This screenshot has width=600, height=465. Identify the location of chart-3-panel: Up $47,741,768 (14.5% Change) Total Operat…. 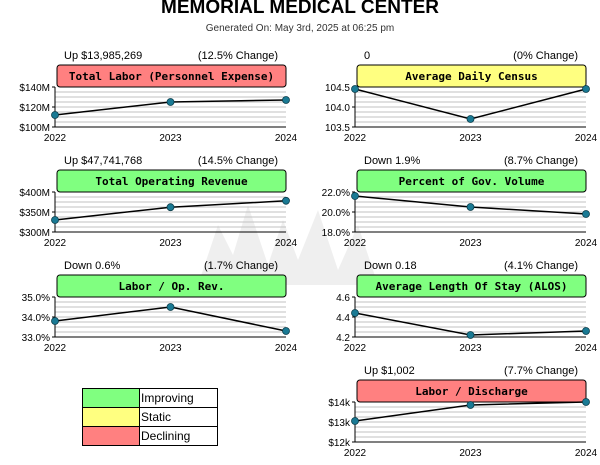
(150, 205).